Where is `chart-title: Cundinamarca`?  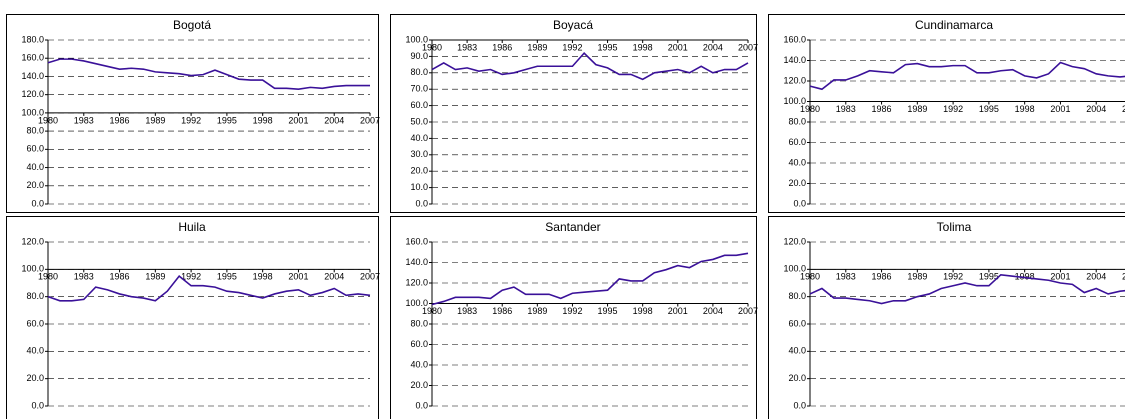 chart-title: Cundinamarca is located at coordinates (954, 25).